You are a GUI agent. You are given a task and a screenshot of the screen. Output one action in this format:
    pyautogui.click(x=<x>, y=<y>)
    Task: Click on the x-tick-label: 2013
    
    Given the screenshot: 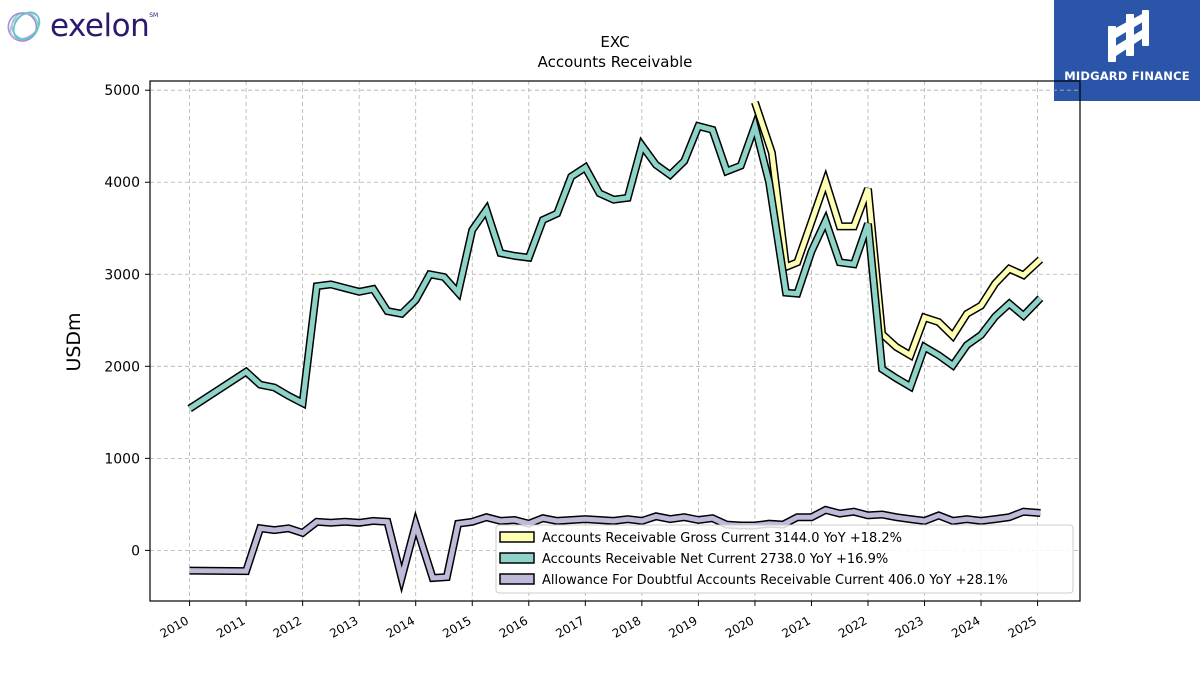 What is the action you would take?
    pyautogui.click(x=343, y=626)
    